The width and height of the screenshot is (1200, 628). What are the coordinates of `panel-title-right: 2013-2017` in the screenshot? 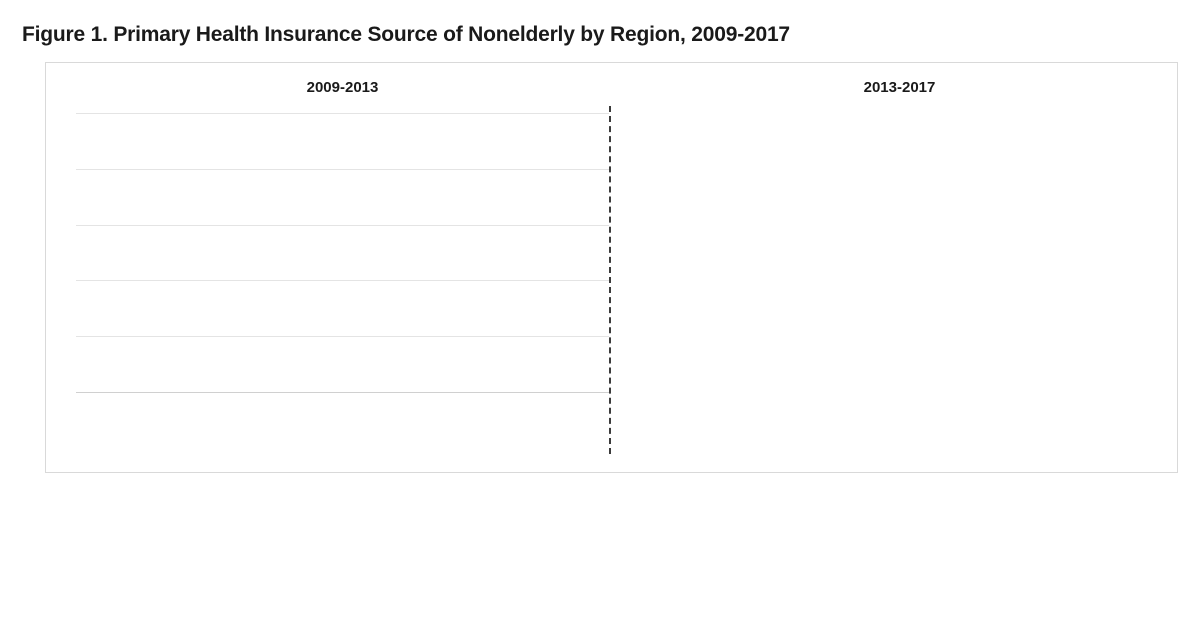 It's located at (899, 87).